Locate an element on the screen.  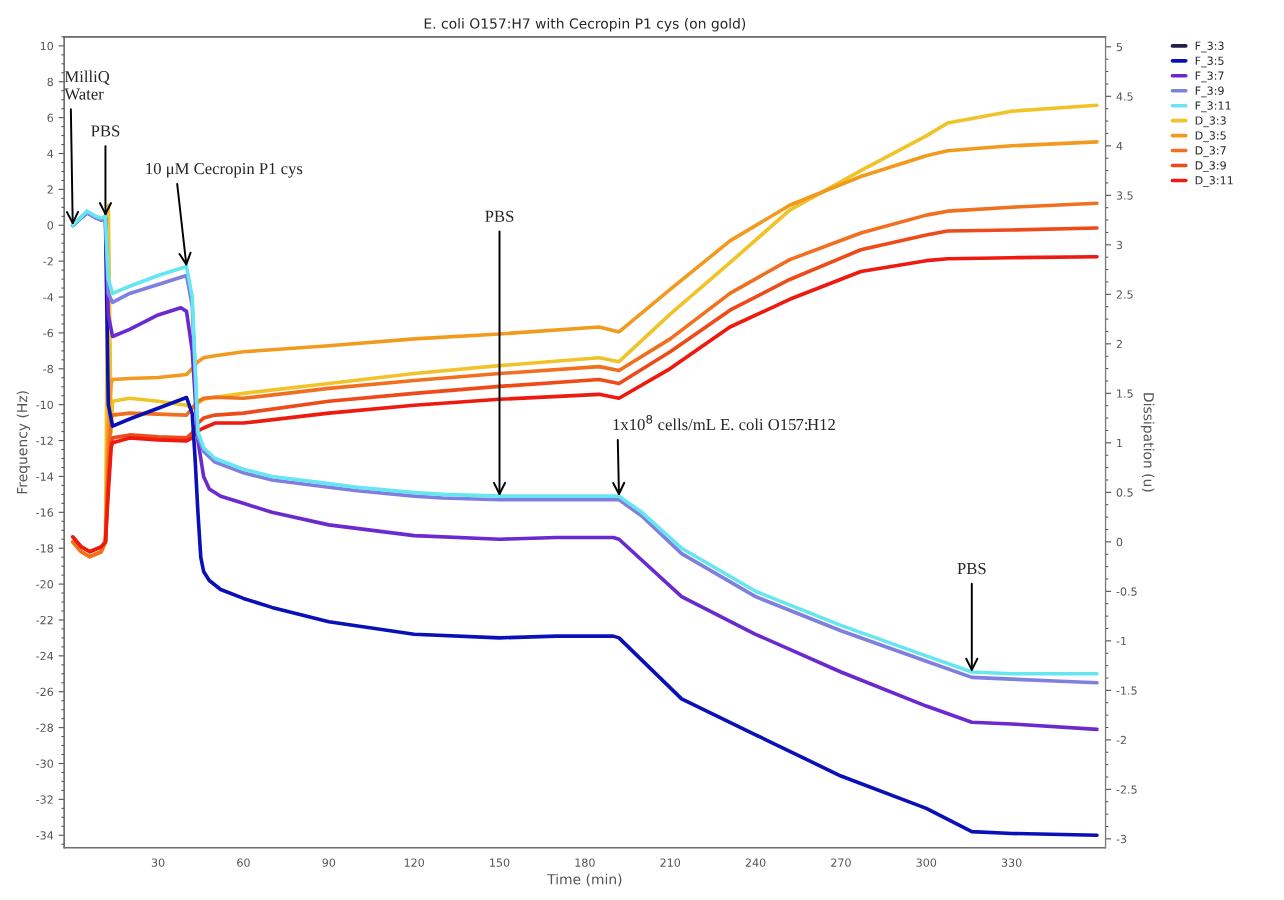
y-tick-label: -26 is located at coordinates (45, 692).